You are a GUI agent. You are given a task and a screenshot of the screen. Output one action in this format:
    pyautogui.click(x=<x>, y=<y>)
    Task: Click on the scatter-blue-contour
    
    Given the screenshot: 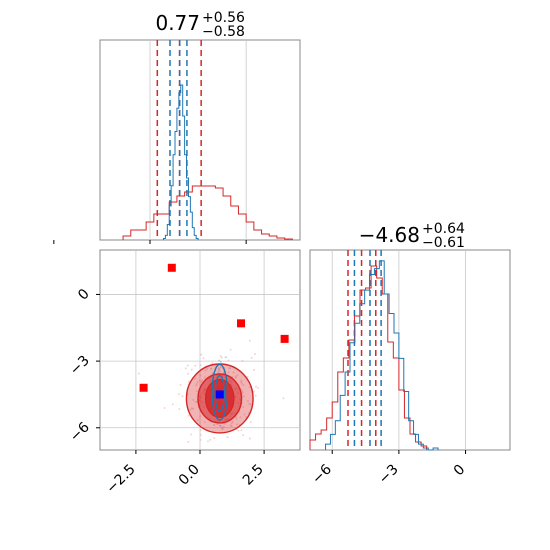 What is the action you would take?
    pyautogui.click(x=220, y=393)
    